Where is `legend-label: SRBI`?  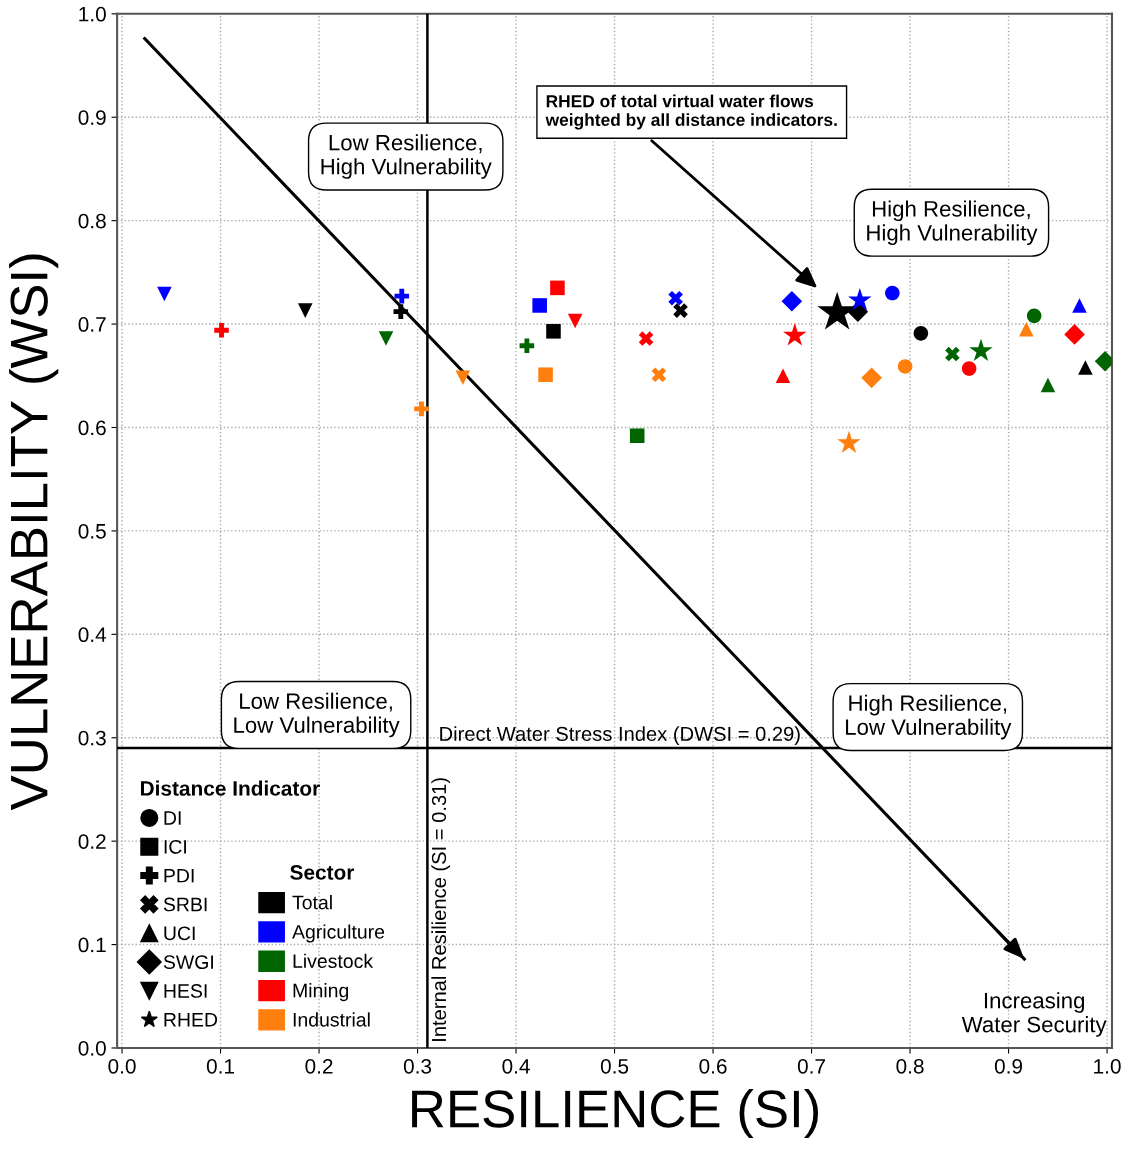
legend-label: SRBI is located at coordinates (185, 904).